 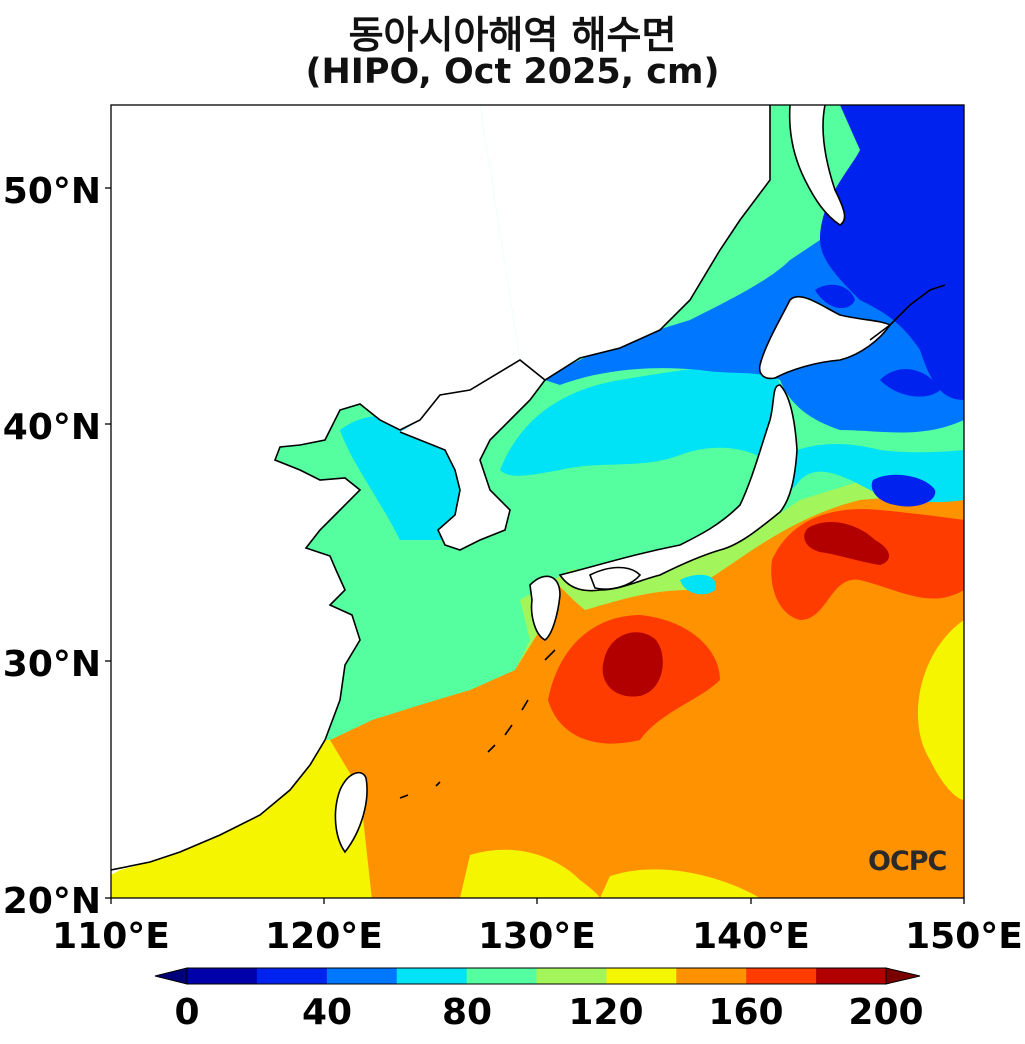 What do you see at coordinates (477, 724) in the screenshot?
I see `coastline-ryukyu-islands` at bounding box center [477, 724].